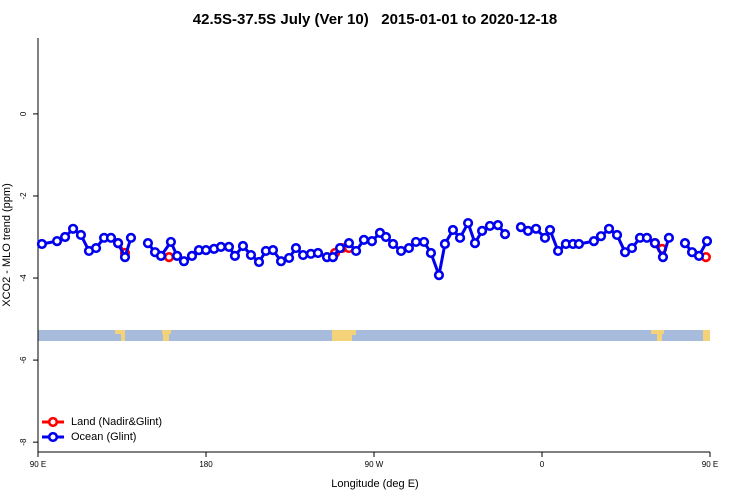  What do you see at coordinates (542, 464) in the screenshot?
I see `x-tick-label: 0` at bounding box center [542, 464].